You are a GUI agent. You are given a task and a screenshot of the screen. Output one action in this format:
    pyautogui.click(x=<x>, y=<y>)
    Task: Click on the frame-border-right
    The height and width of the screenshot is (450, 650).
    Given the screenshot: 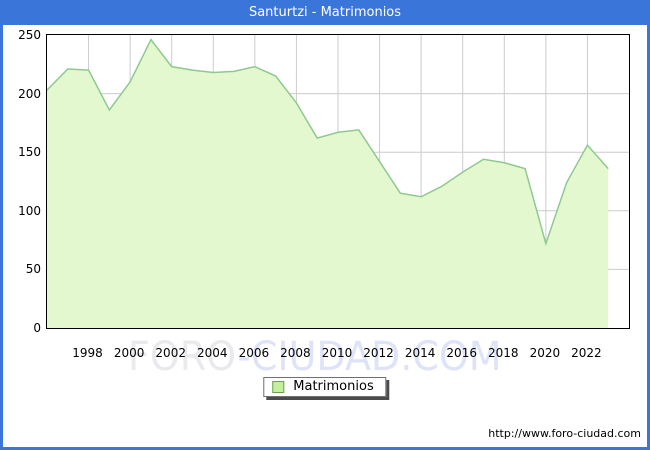 What is the action you would take?
    pyautogui.click(x=648, y=237)
    